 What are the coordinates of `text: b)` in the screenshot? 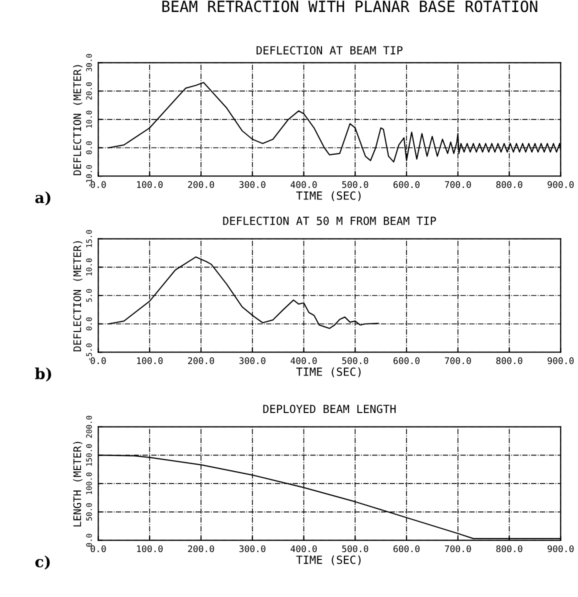 It's located at (43, 374).